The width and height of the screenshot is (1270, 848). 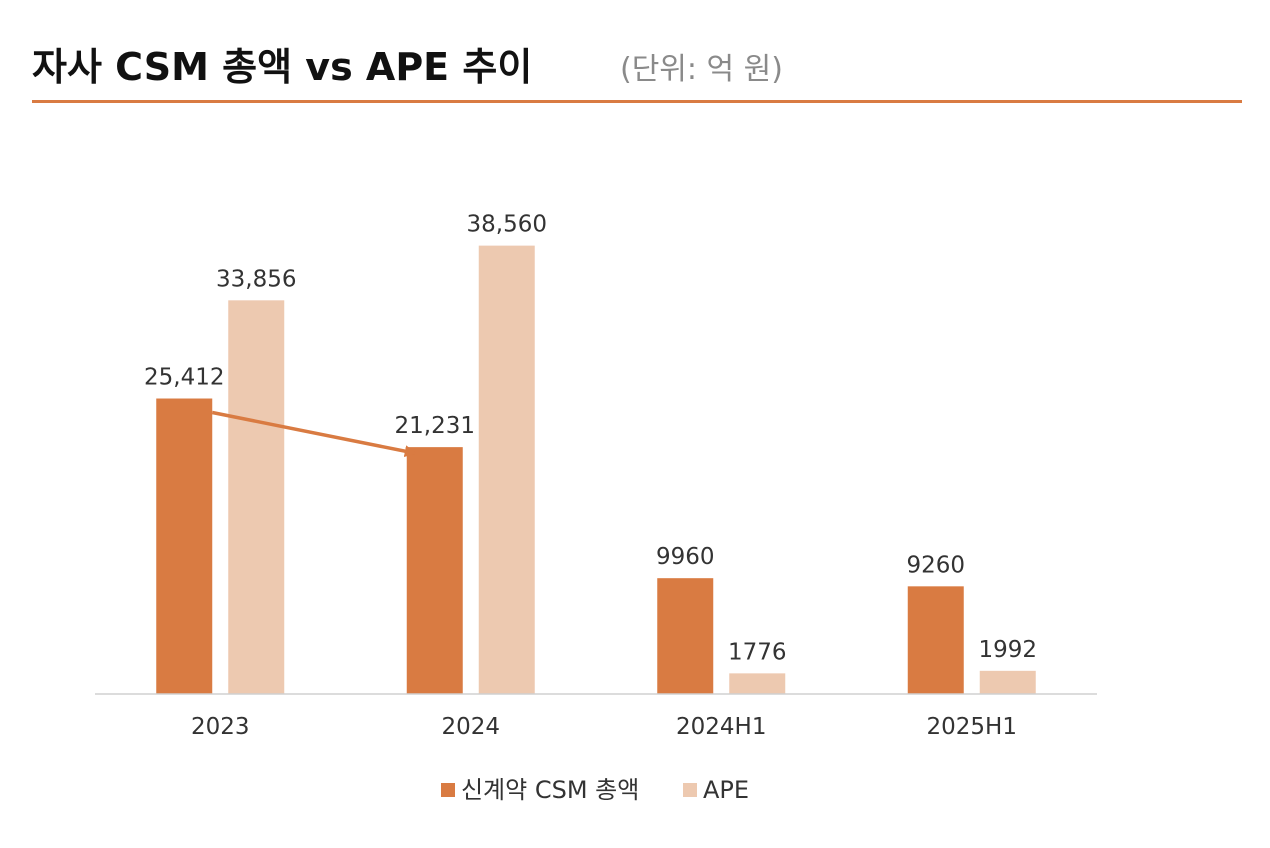 I want to click on bar-csm-2024H1, so click(x=685, y=636).